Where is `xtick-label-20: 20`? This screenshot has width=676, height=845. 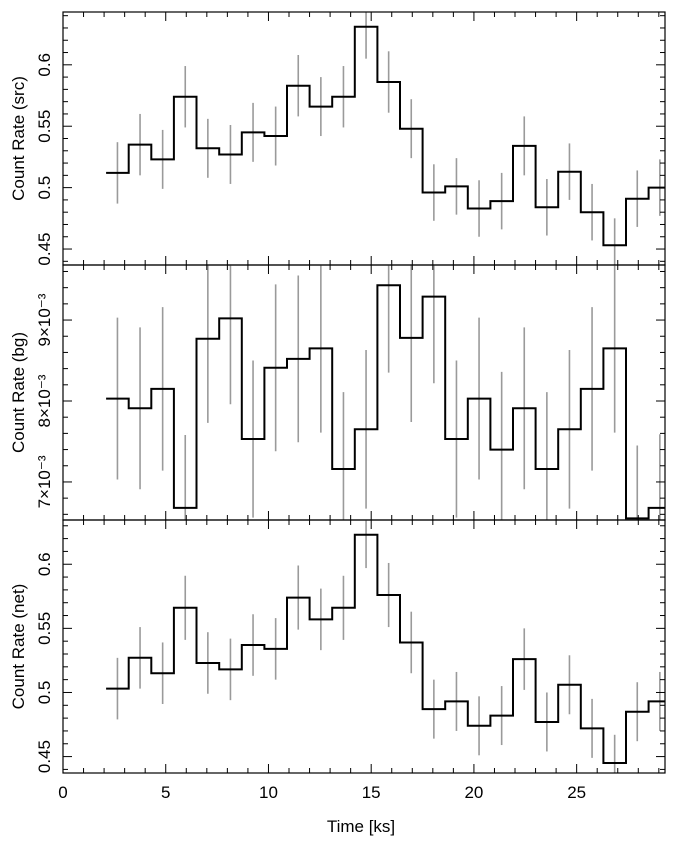 xtick-label-20: 20 is located at coordinates (473, 792).